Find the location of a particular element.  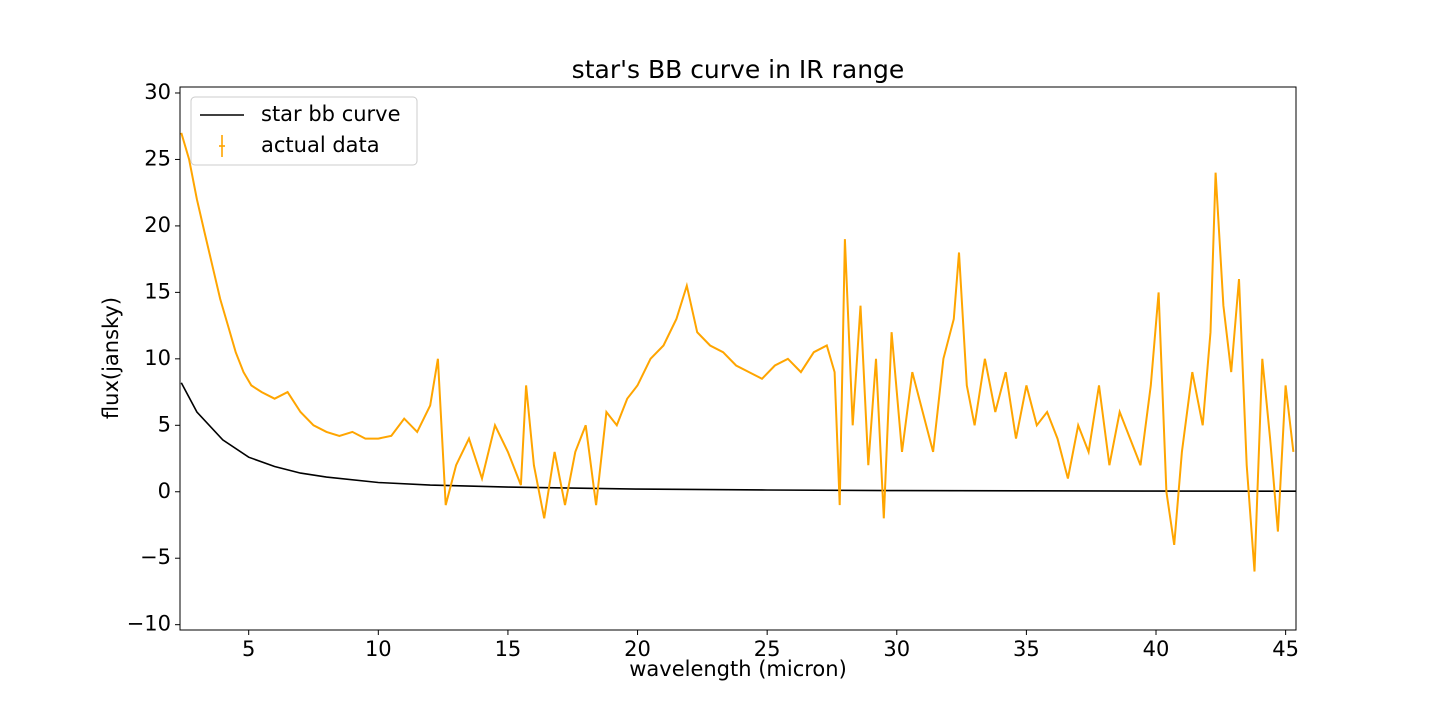

x-tick-label: 45 is located at coordinates (1285, 649).